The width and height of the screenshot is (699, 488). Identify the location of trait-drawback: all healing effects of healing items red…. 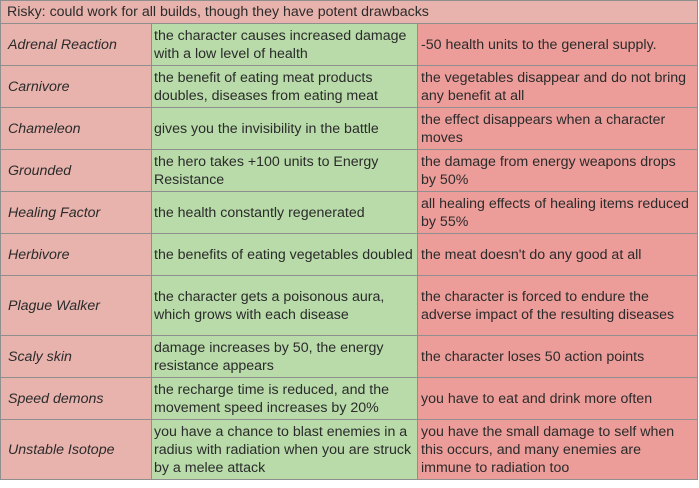
(557, 212).